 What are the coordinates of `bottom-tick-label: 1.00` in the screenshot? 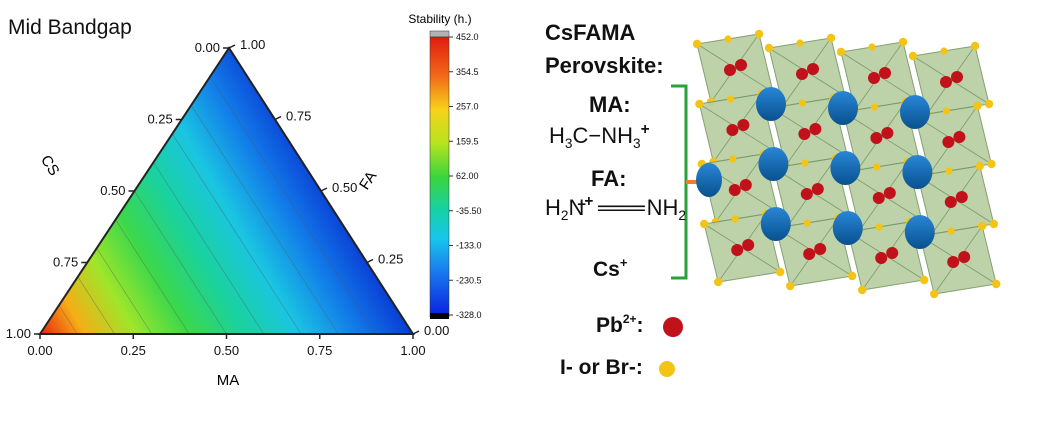 It's located at (412, 350).